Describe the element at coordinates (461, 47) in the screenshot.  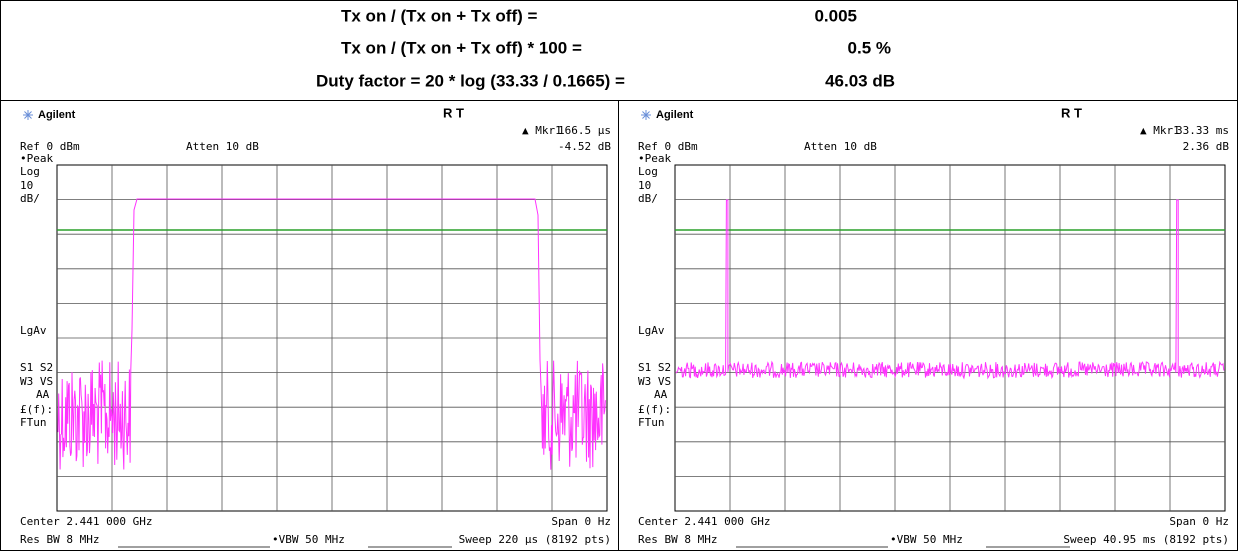
I see `formula-label: Tx on / (Tx on + Tx off) * 100 =` at that location.